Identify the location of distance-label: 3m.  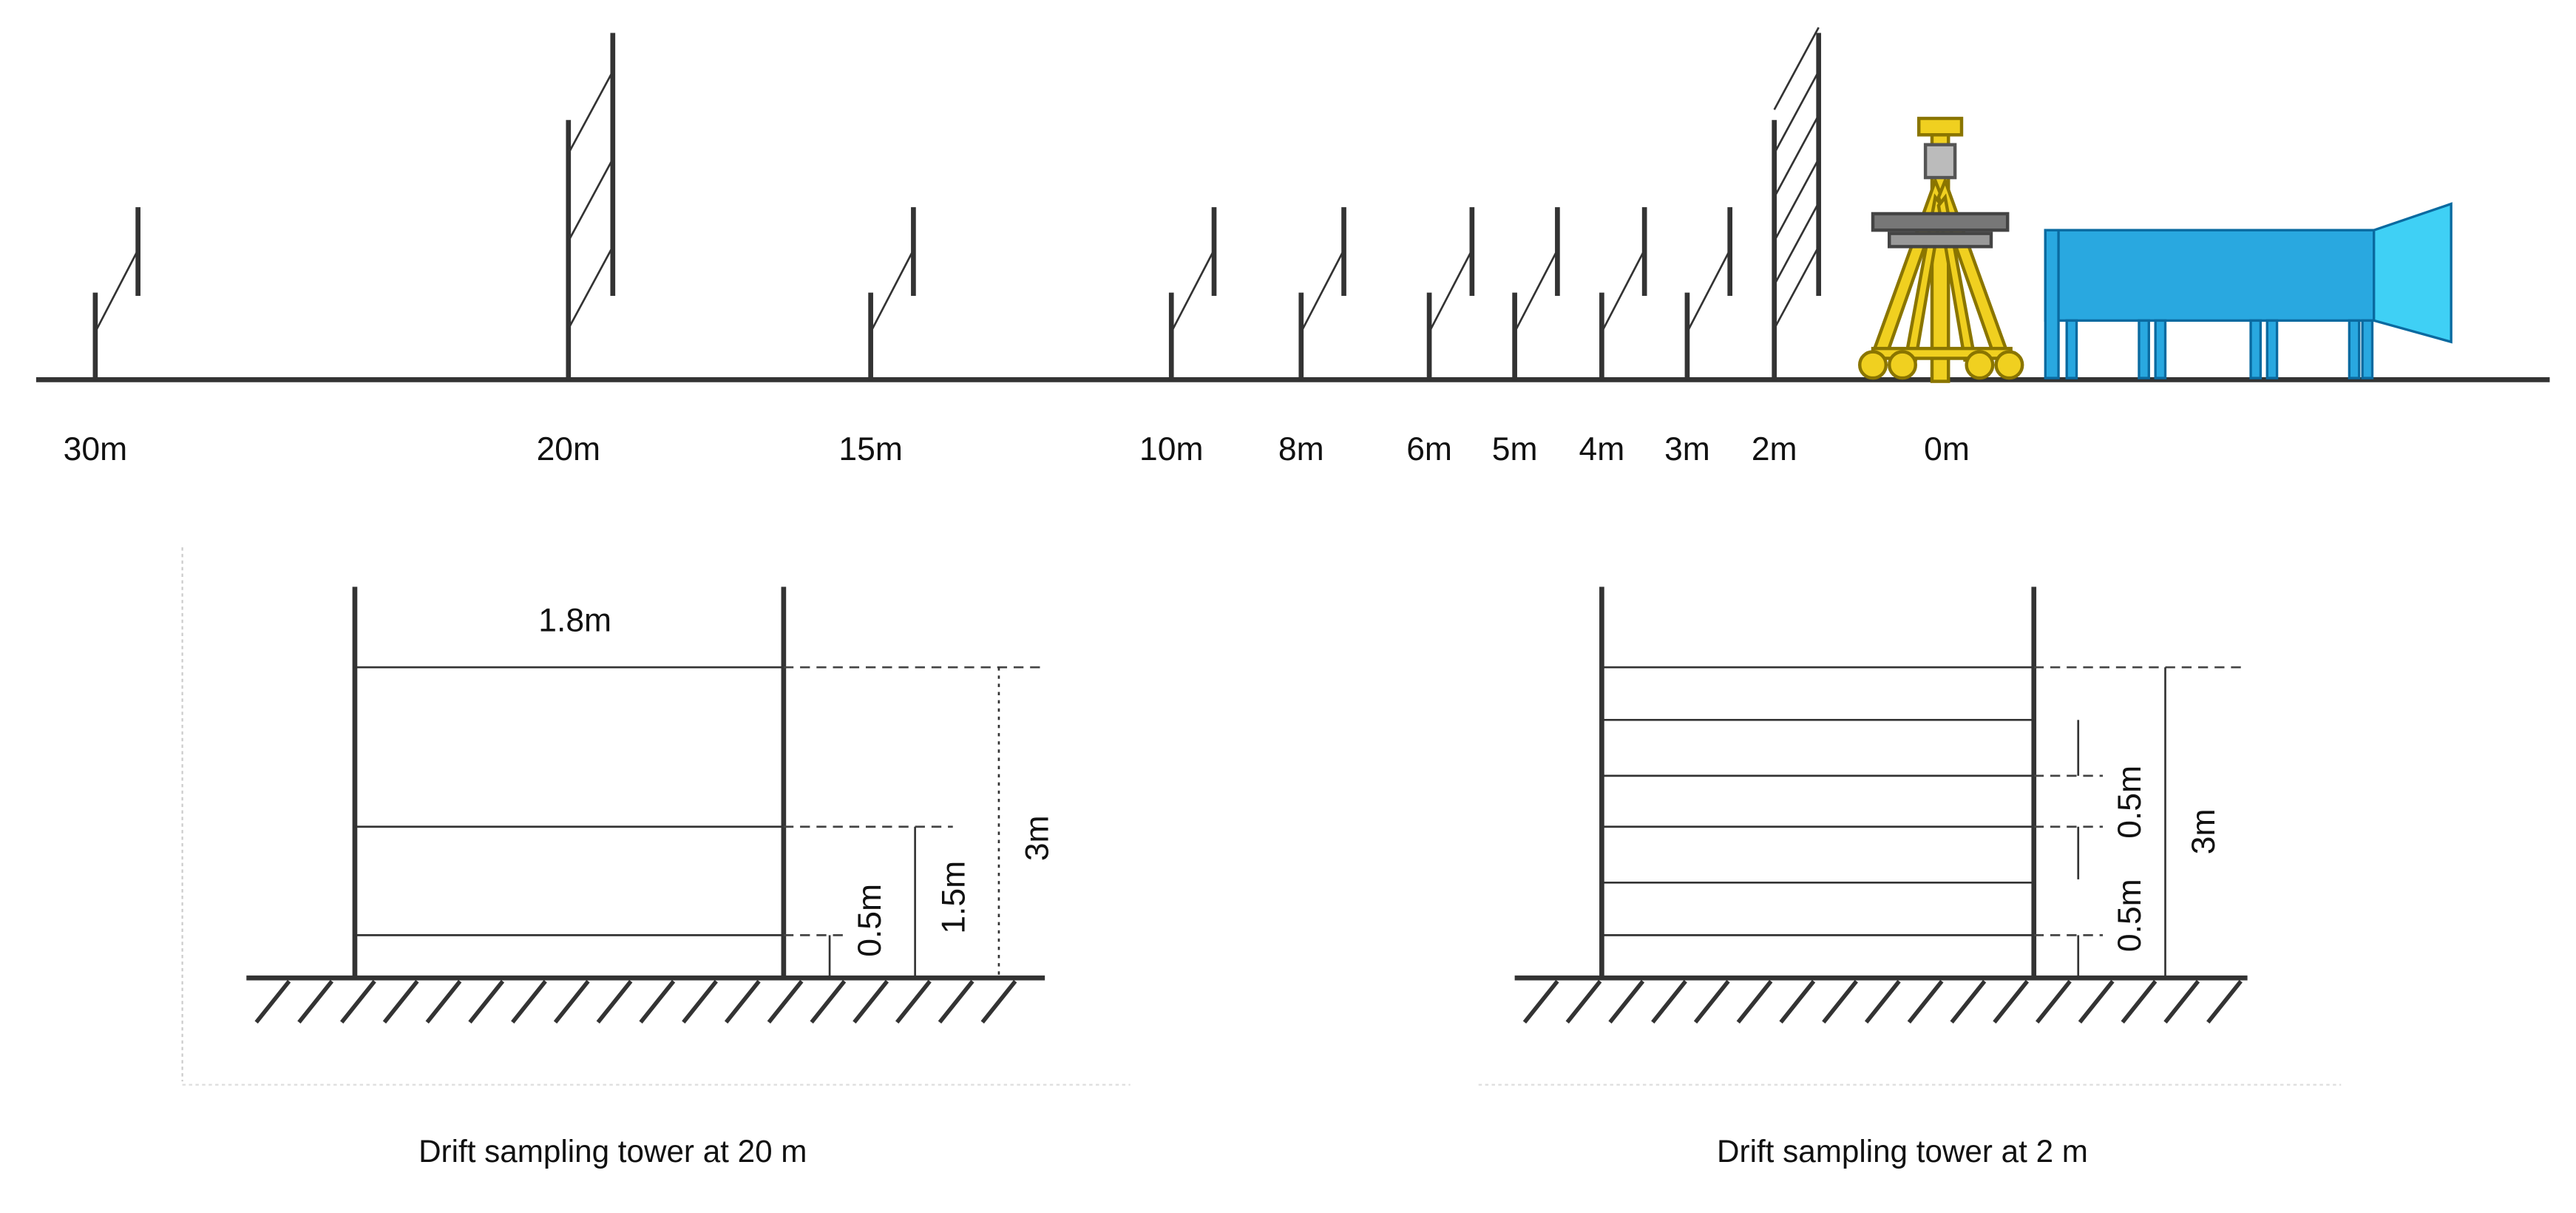
(1687, 449).